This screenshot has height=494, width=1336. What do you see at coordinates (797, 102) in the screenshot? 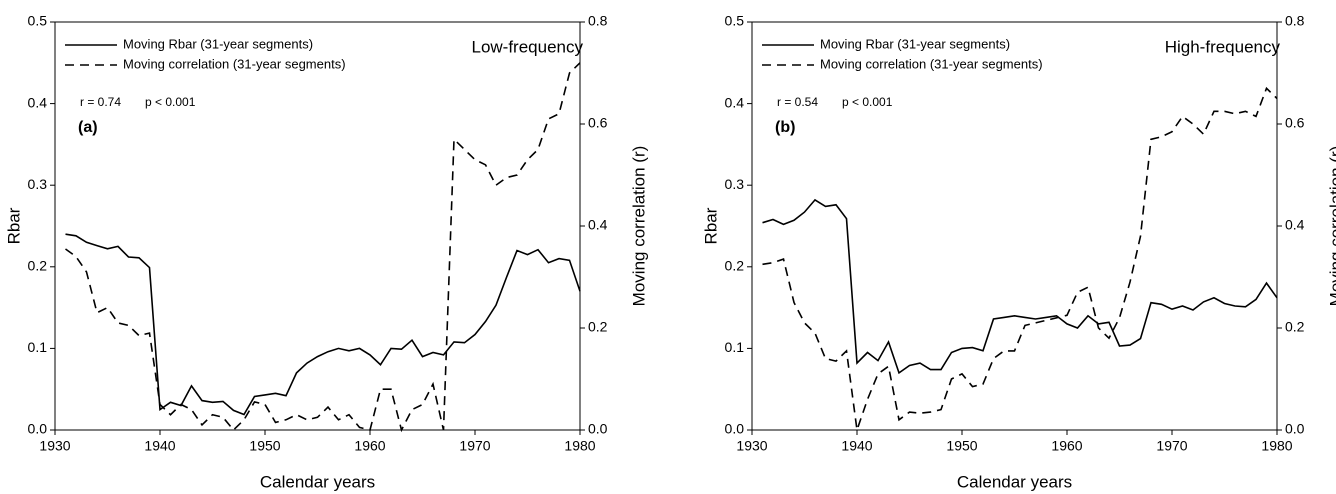
I see `stat-r: r = 0.54` at bounding box center [797, 102].